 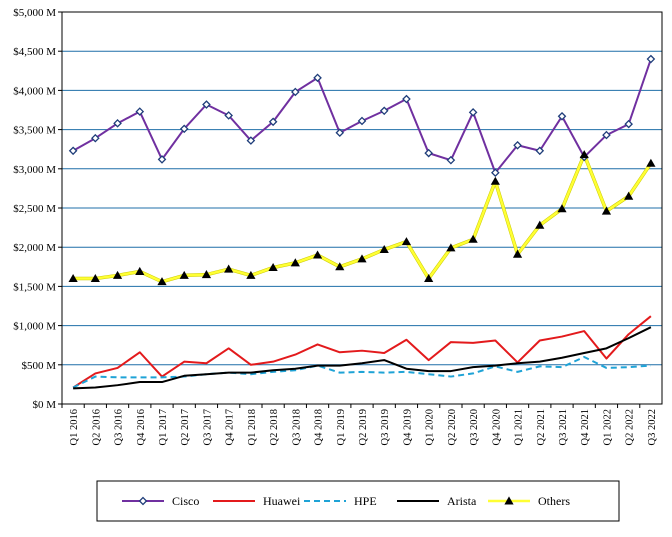 I want to click on x-tick-label: Q2 2016, so click(x=96, y=427).